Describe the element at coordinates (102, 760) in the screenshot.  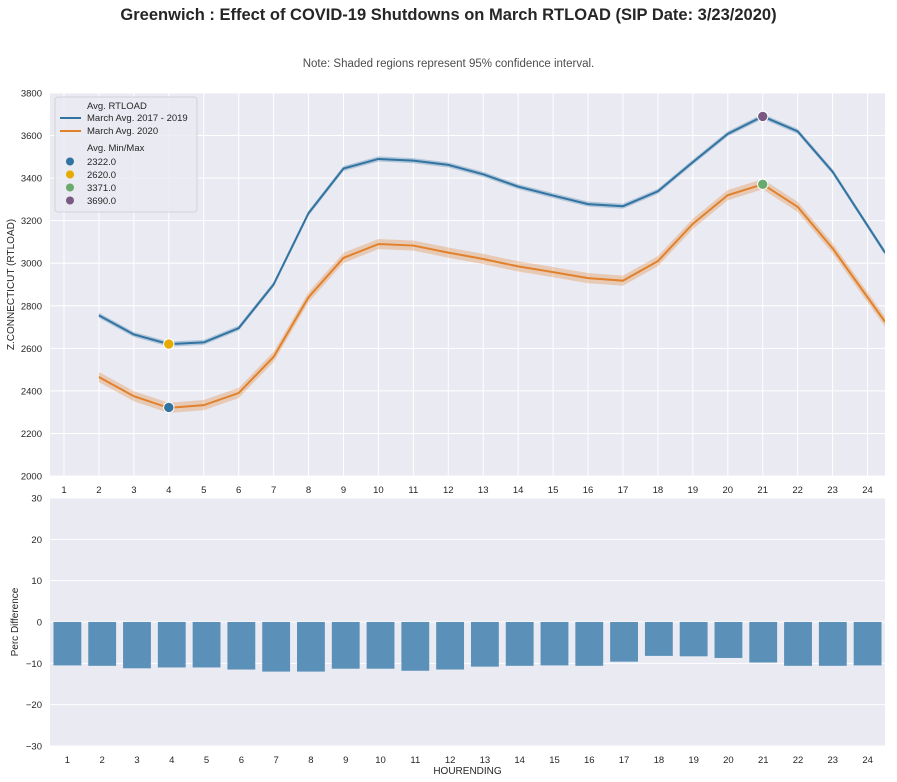
I see `bar-x-tick-label: 2` at that location.